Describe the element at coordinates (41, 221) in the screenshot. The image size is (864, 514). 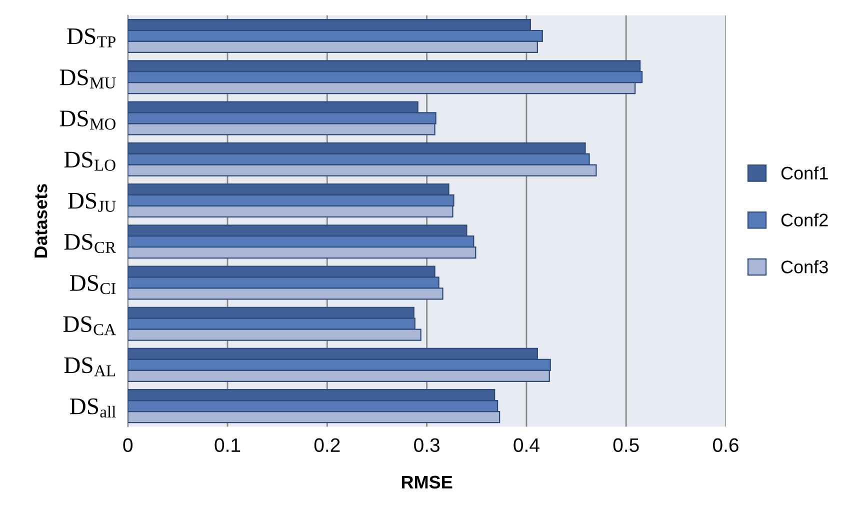
I see `y-axis-title: Datasets` at that location.